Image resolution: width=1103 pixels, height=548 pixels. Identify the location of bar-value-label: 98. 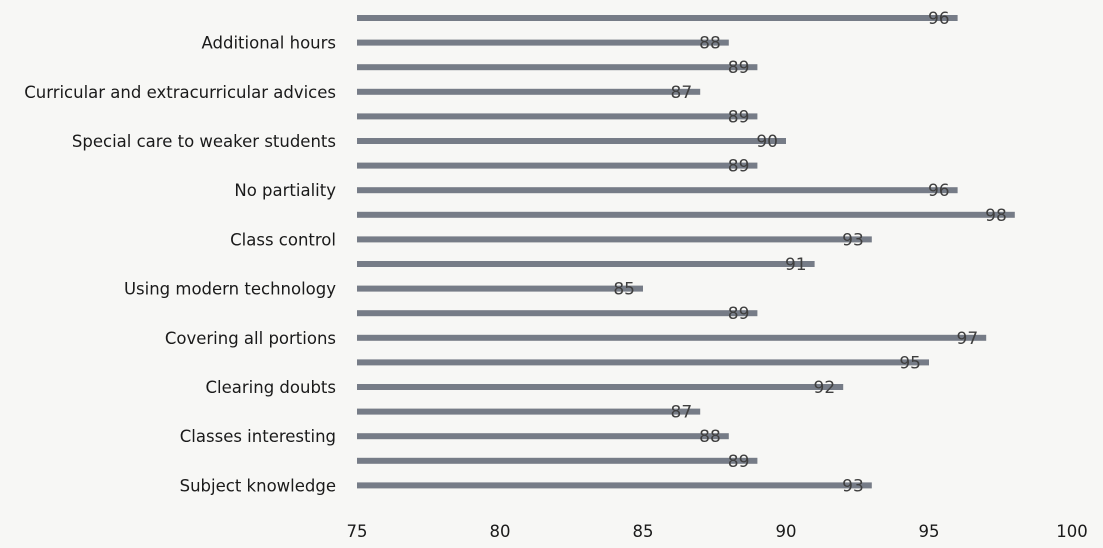
(996, 216).